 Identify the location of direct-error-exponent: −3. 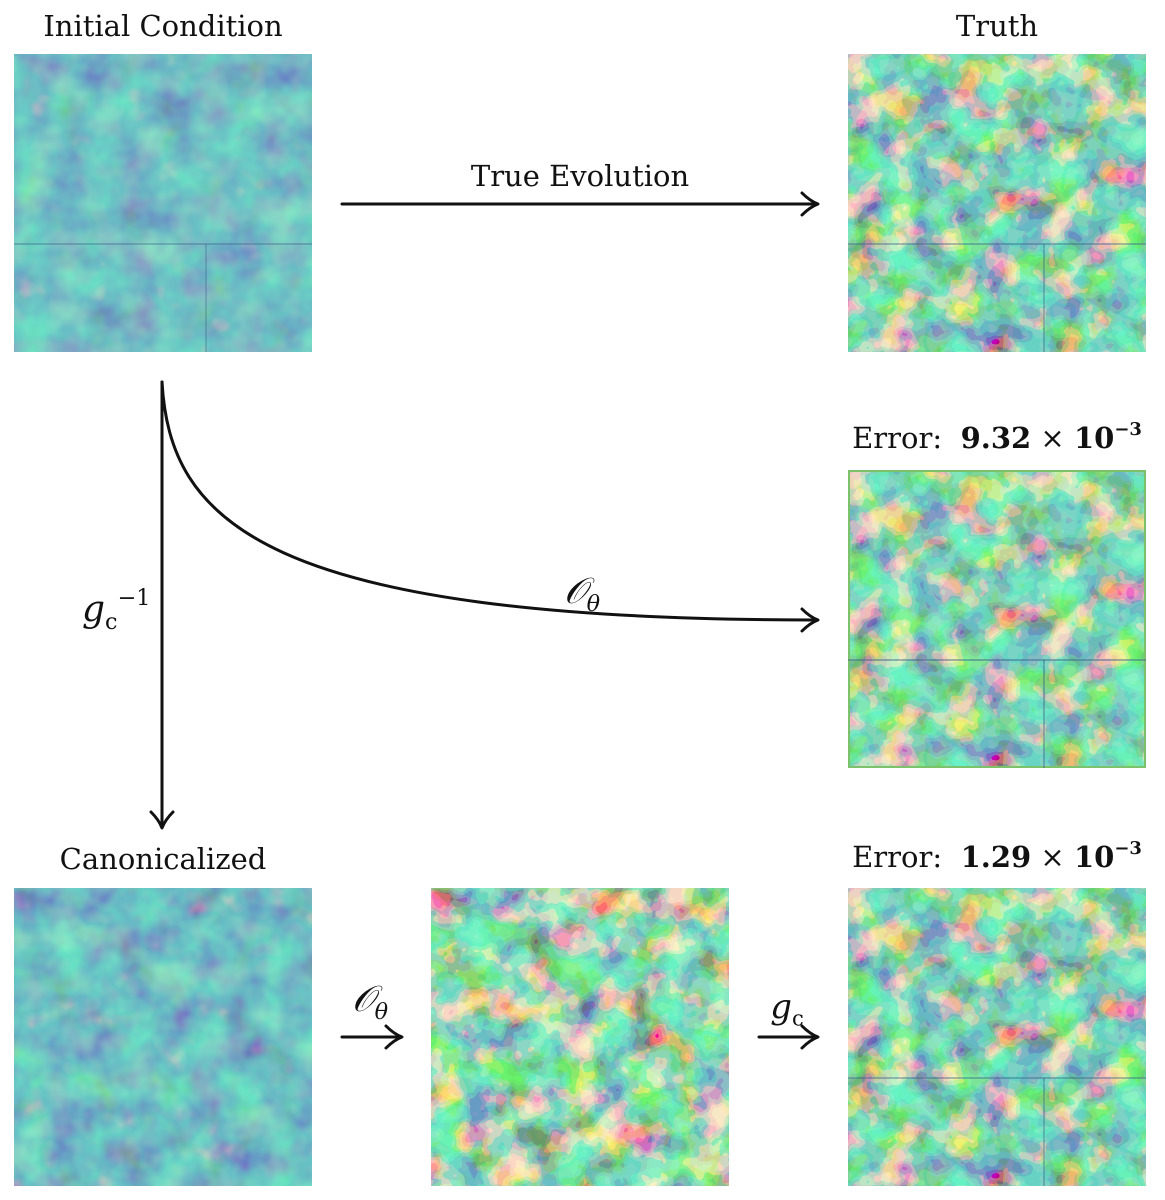
(1128, 430).